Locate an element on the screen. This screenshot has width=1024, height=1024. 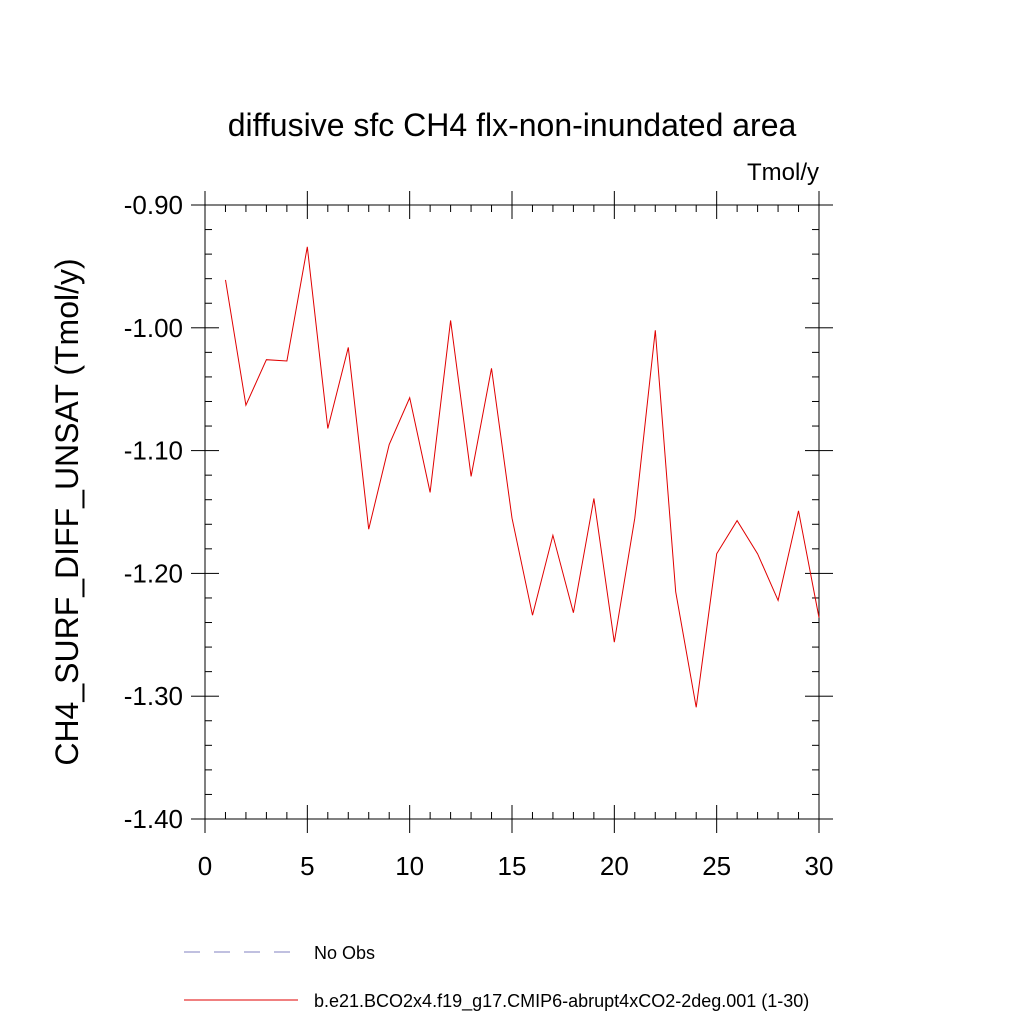
x-tick-label: 15 is located at coordinates (512, 866).